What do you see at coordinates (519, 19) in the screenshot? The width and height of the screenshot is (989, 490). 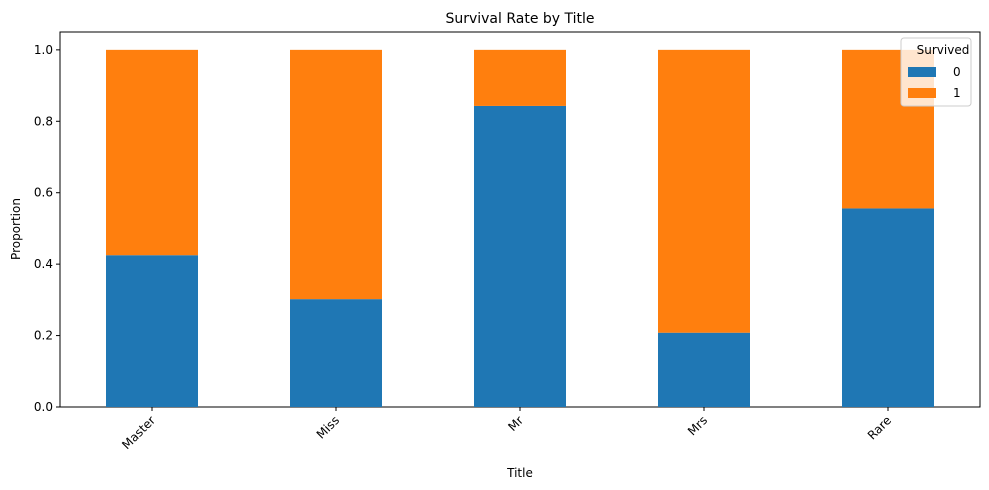 I see `chart-title: Survival Rate by Title` at bounding box center [519, 19].